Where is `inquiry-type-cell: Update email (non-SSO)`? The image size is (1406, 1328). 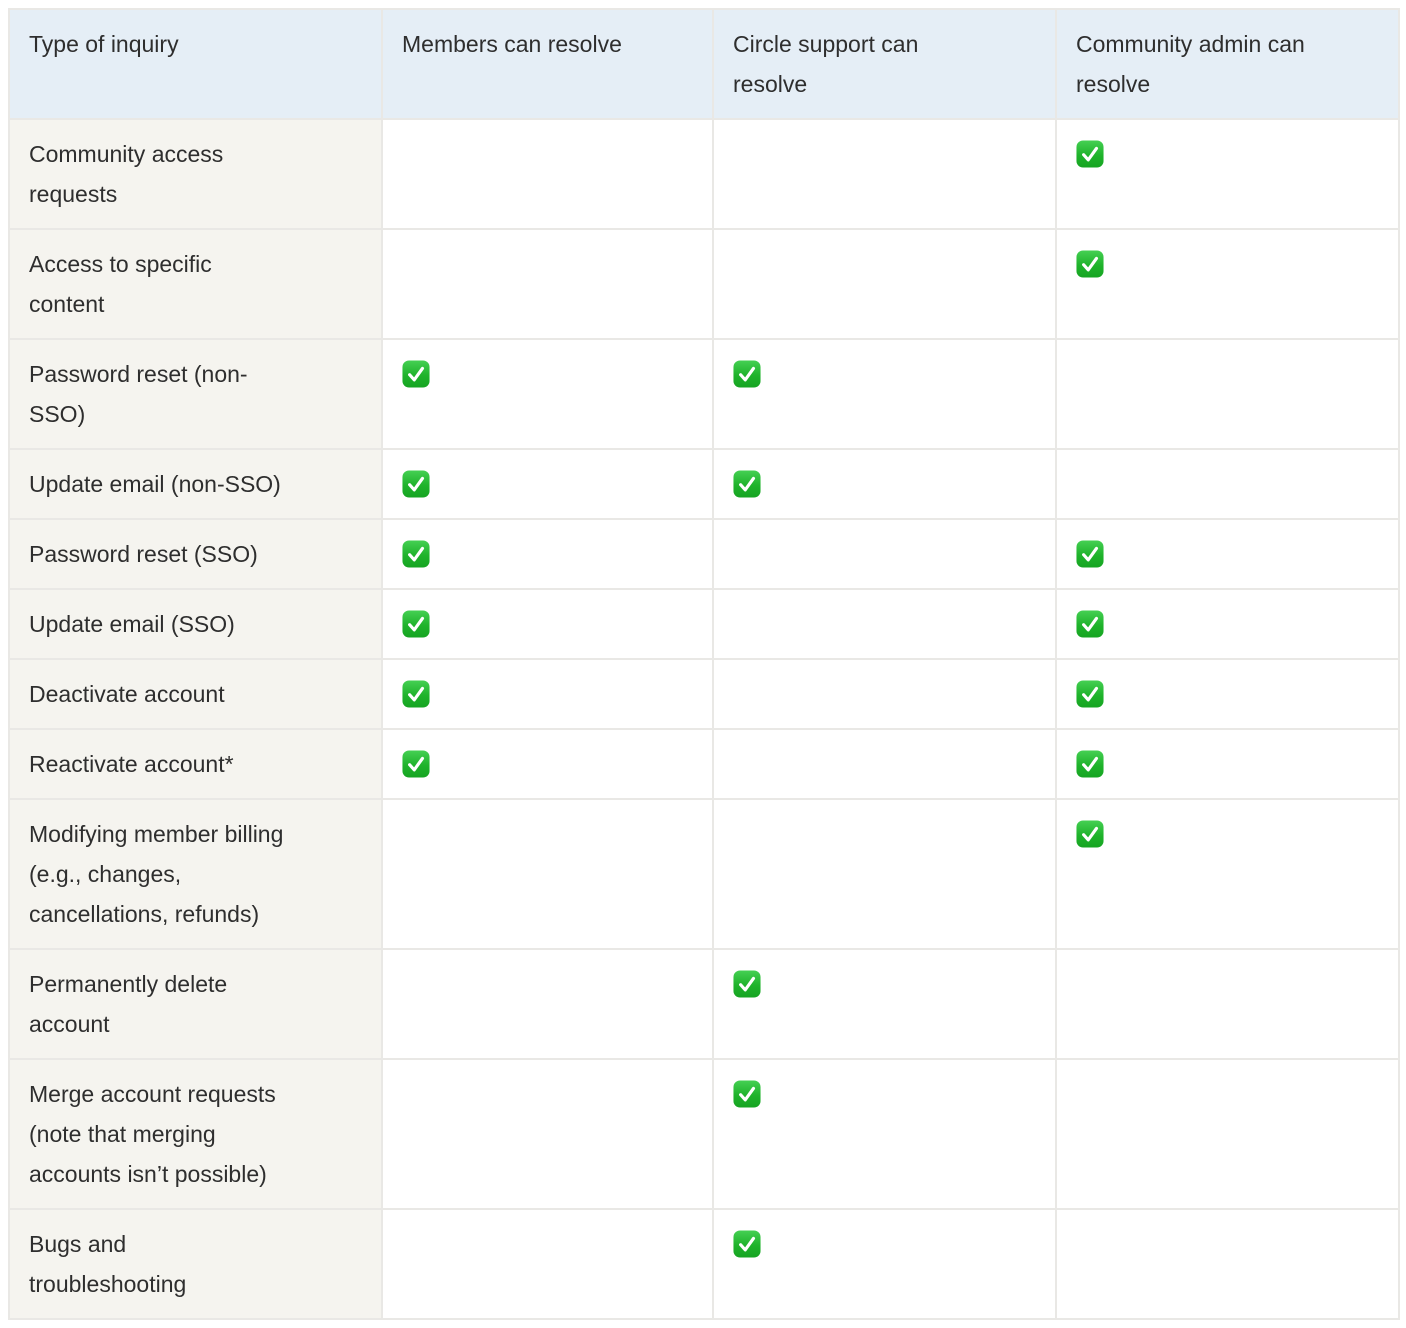
inquiry-type-cell: Update email (non-SSO) is located at coordinates (195, 484).